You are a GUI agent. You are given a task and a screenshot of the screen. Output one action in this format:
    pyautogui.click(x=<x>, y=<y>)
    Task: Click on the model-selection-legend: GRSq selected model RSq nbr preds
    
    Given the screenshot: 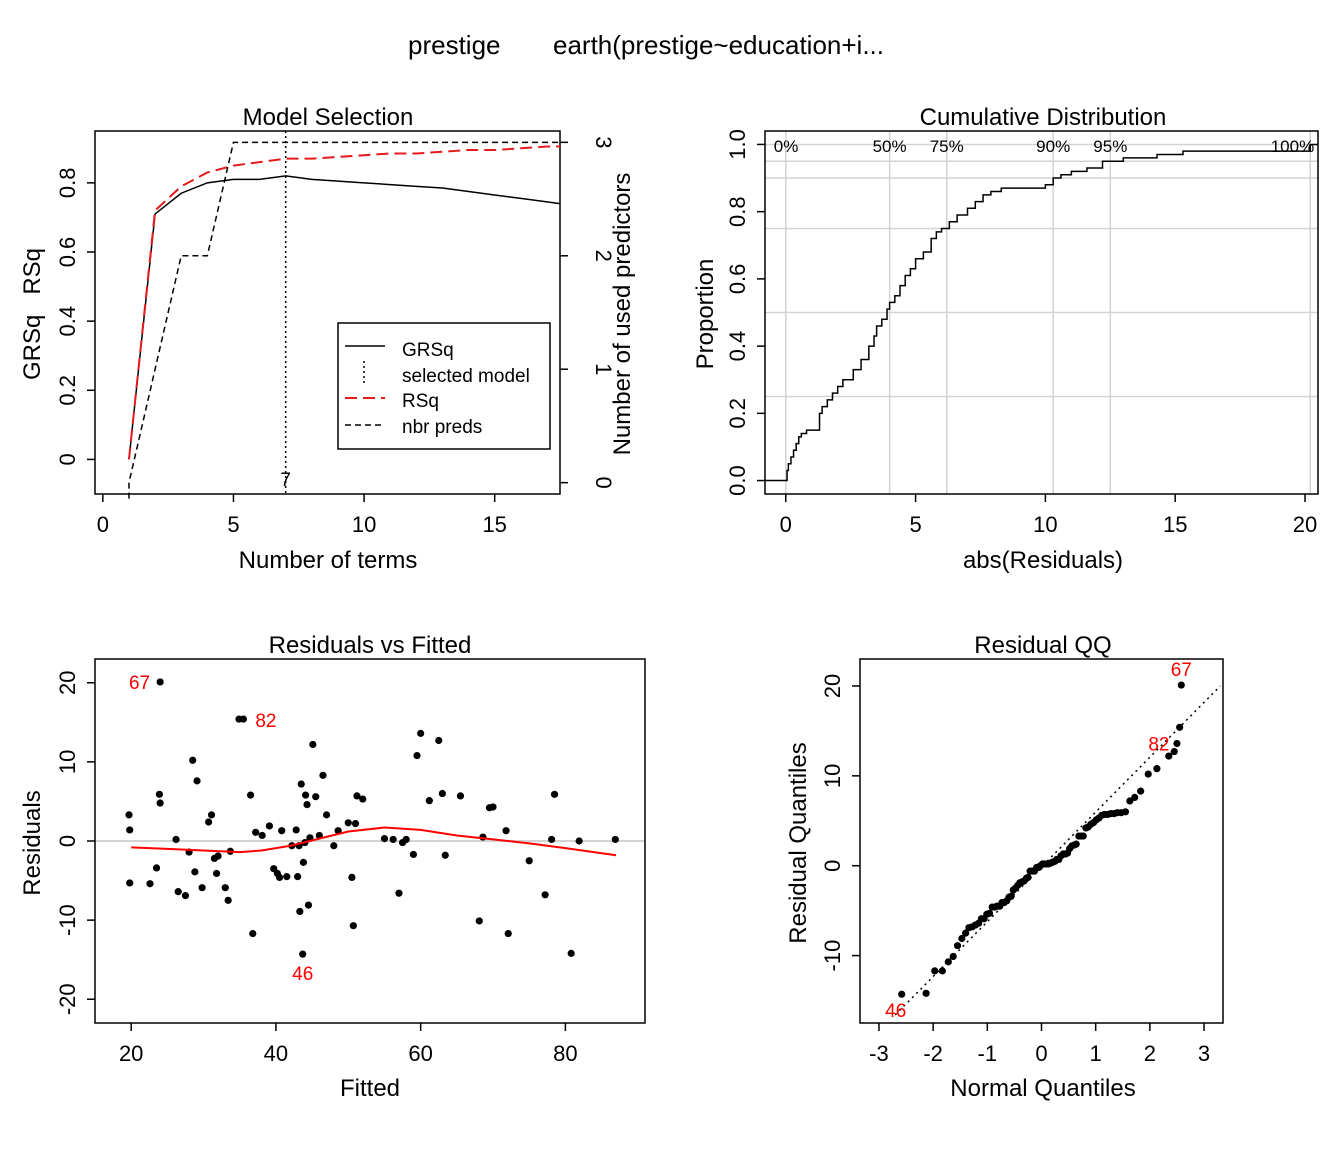 What is the action you would take?
    pyautogui.click(x=444, y=386)
    